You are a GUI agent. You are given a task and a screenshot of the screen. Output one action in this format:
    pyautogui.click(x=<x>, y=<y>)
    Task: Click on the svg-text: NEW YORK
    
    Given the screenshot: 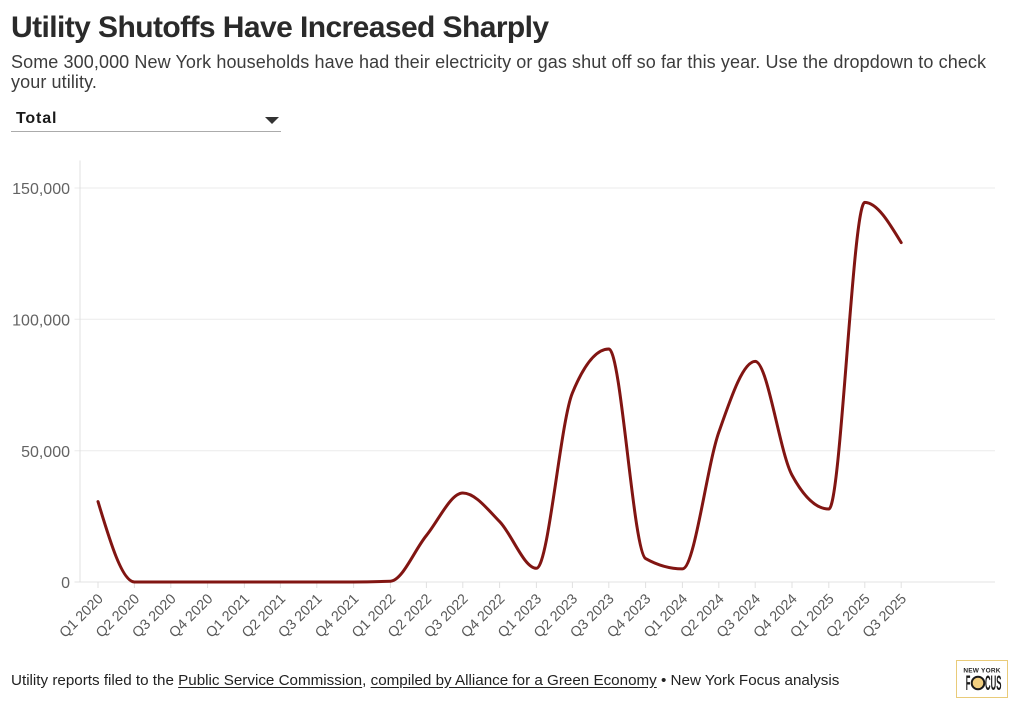 What is the action you would take?
    pyautogui.click(x=981, y=670)
    